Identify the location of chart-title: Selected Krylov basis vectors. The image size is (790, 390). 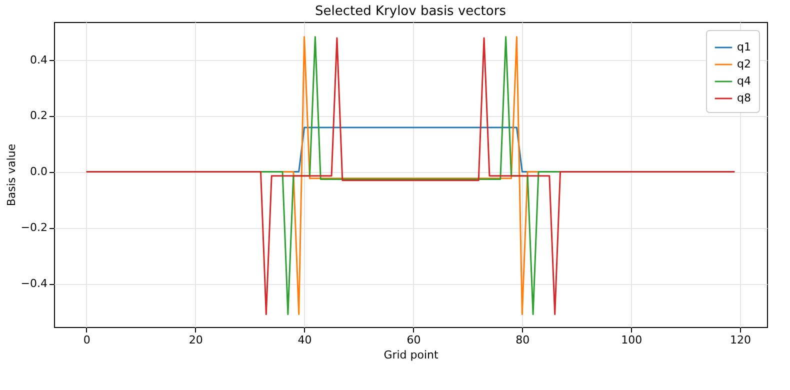
(410, 11).